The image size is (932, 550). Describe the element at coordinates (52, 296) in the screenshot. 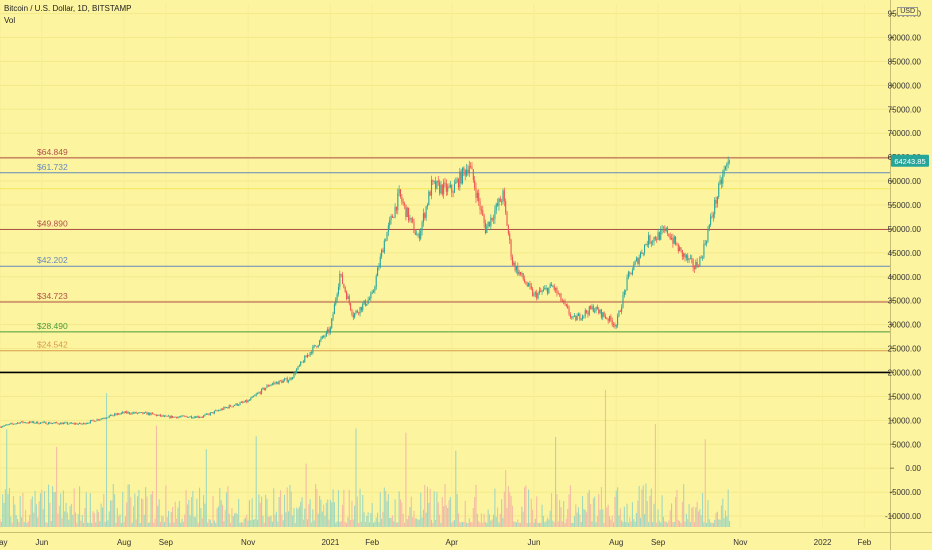

I see `level-label: $34.723` at that location.